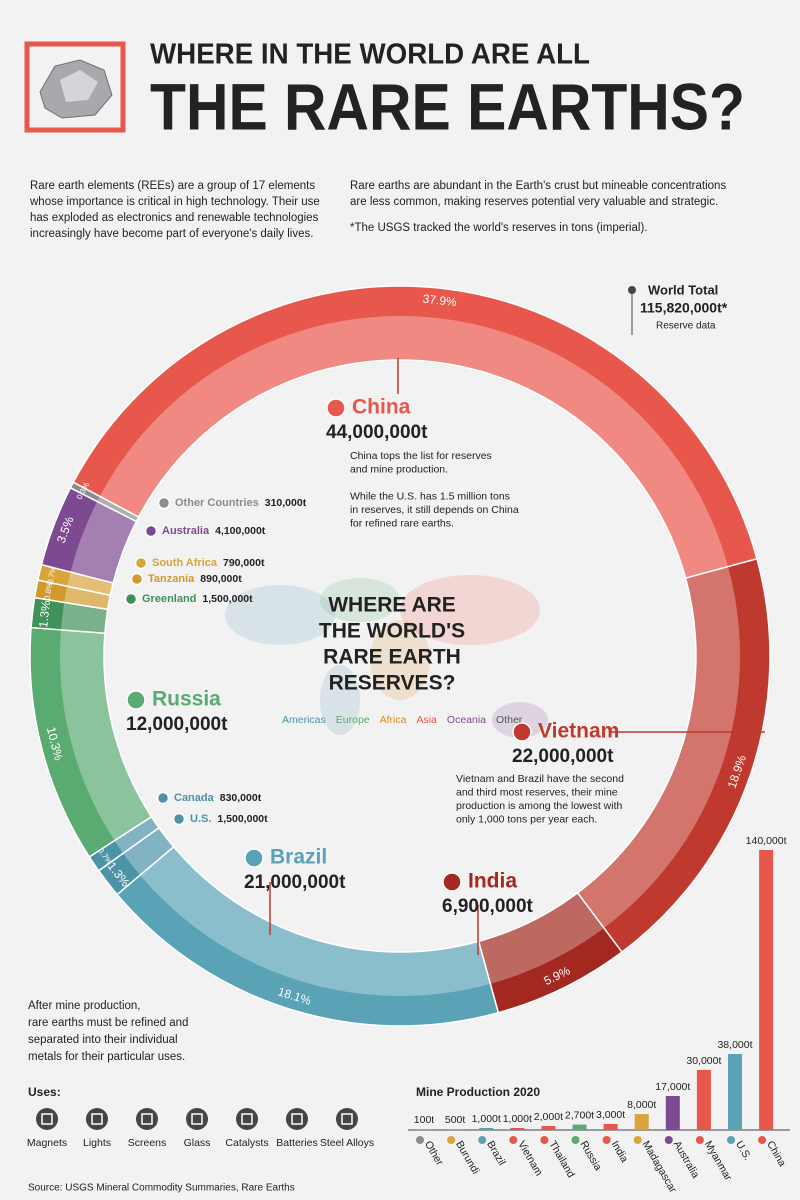 This screenshot has height=1200, width=800. I want to click on country-name: India, so click(492, 881).